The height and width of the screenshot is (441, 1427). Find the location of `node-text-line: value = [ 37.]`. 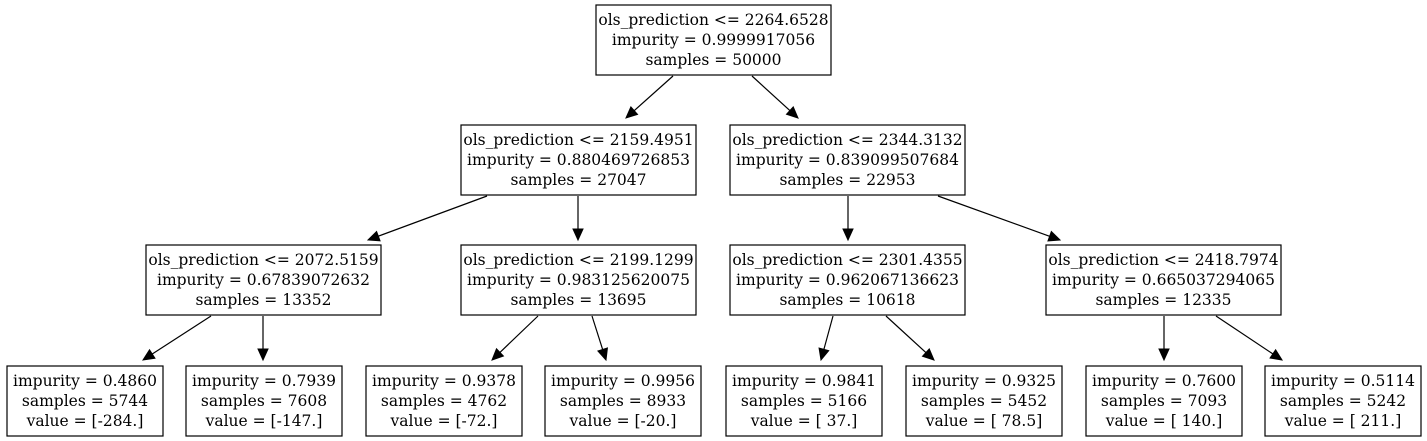

node-text-line: value = [ 37.] is located at coordinates (804, 421).